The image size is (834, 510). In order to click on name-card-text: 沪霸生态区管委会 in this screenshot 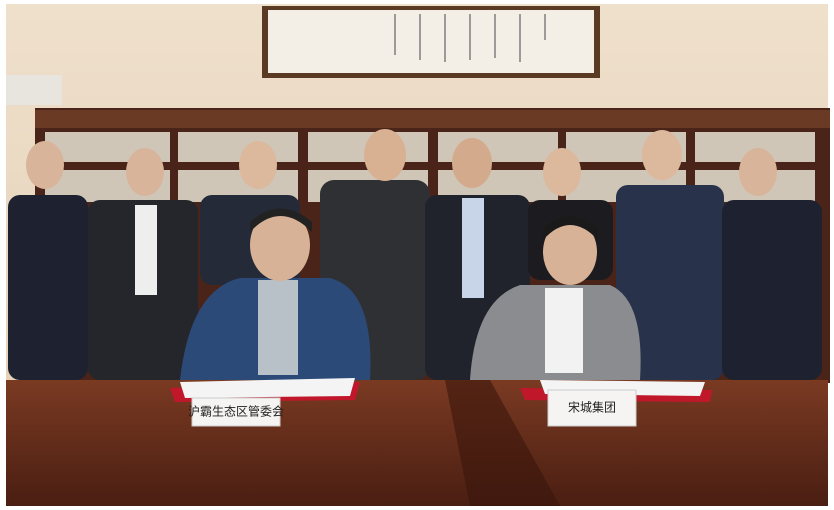, I will do `click(236, 411)`.